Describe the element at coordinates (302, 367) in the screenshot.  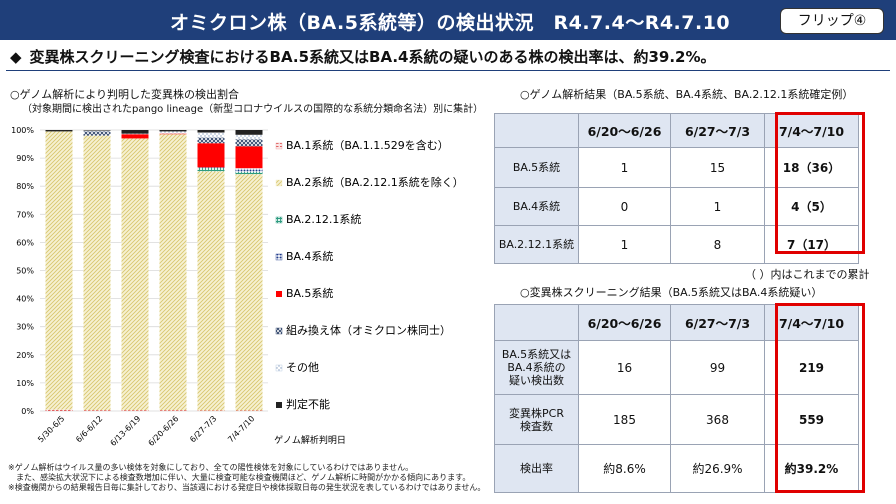
I see `legend-label: その他` at that location.